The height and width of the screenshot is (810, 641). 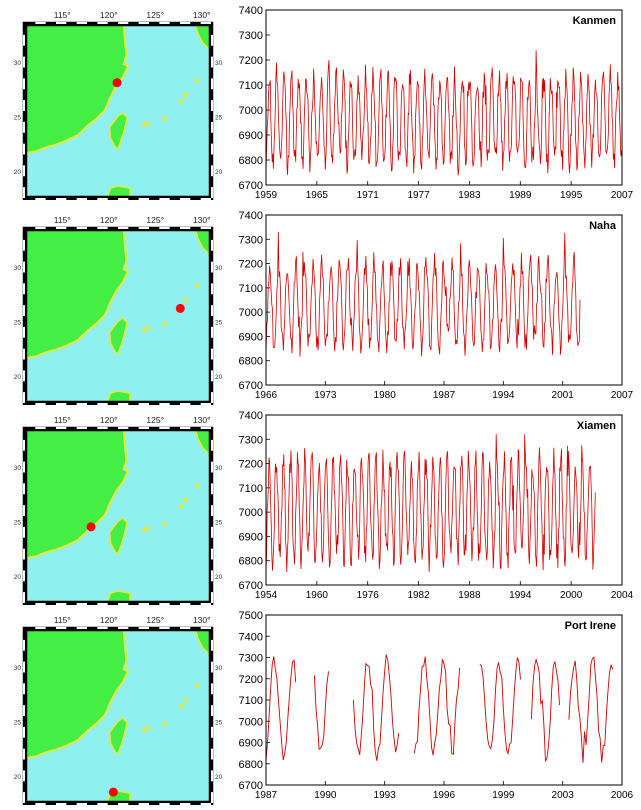 What do you see at coordinates (596, 426) in the screenshot?
I see `chart-title: Xiamen` at bounding box center [596, 426].